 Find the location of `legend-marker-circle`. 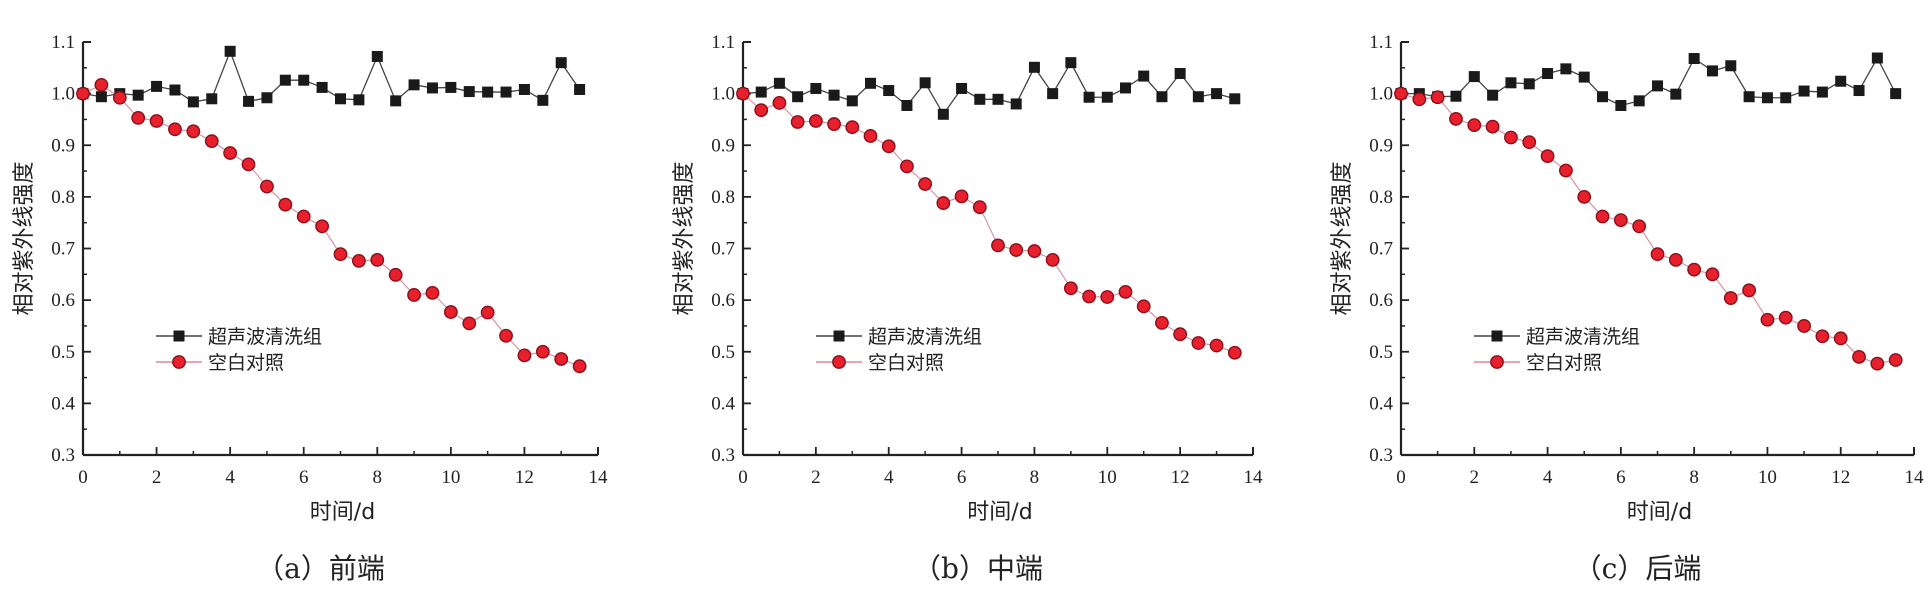

legend-marker-circle is located at coordinates (839, 362).